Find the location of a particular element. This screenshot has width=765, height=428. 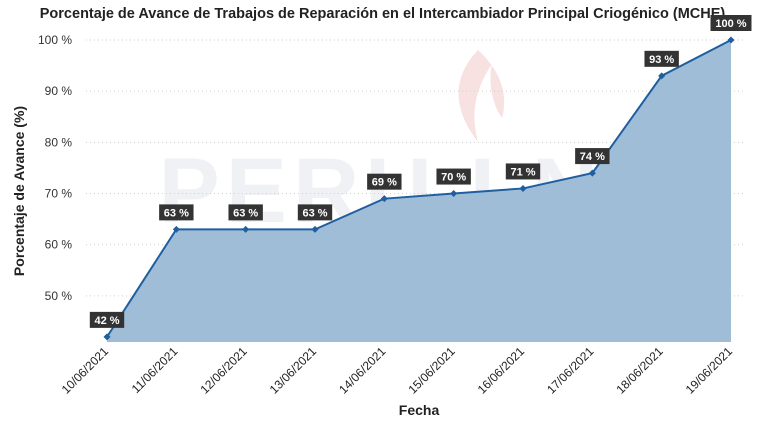

data-label: 93 % is located at coordinates (661, 60).